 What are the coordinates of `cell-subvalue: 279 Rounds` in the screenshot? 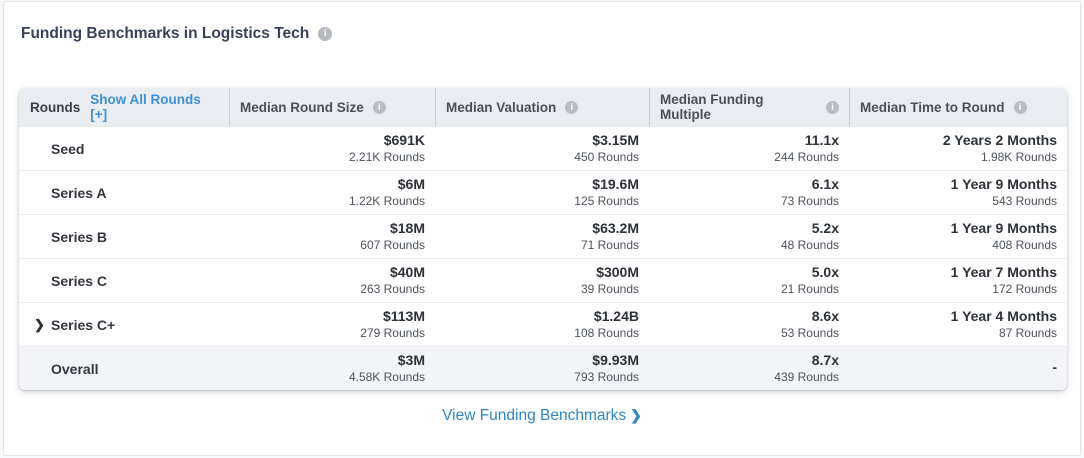 It's located at (392, 333).